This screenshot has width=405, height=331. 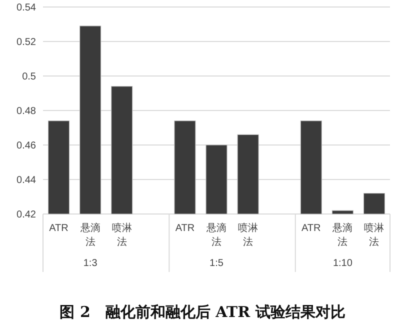 I want to click on text: 图 2 融化前和融化后 ATR 试验结果对比, so click(x=203, y=312).